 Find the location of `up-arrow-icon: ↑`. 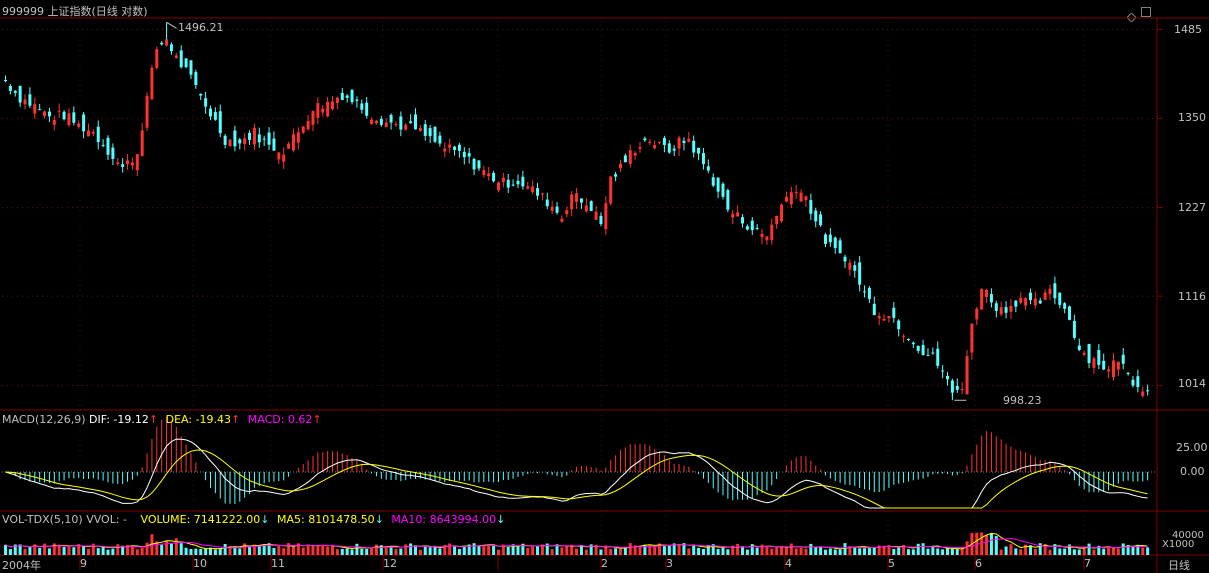

up-arrow-icon: ↑ is located at coordinates (153, 419).